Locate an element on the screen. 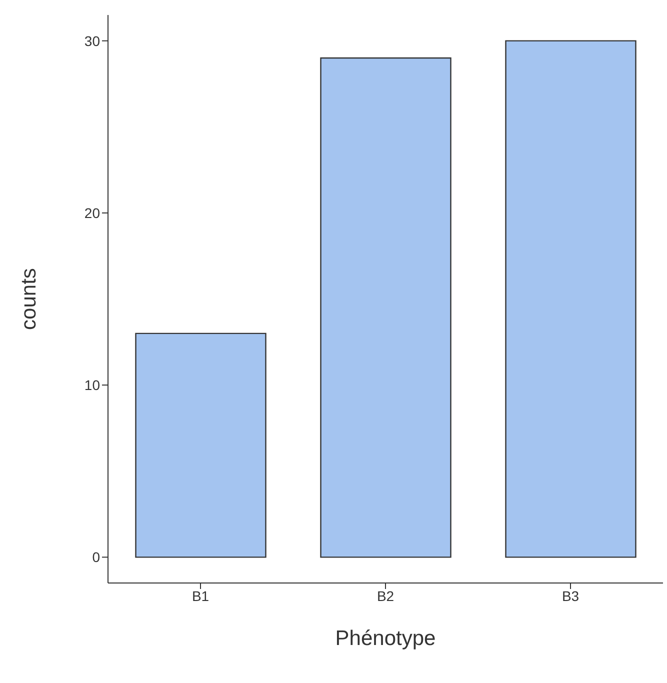 Image resolution: width=667 pixels, height=683 pixels. y-tick-label: 0 is located at coordinates (96, 557).